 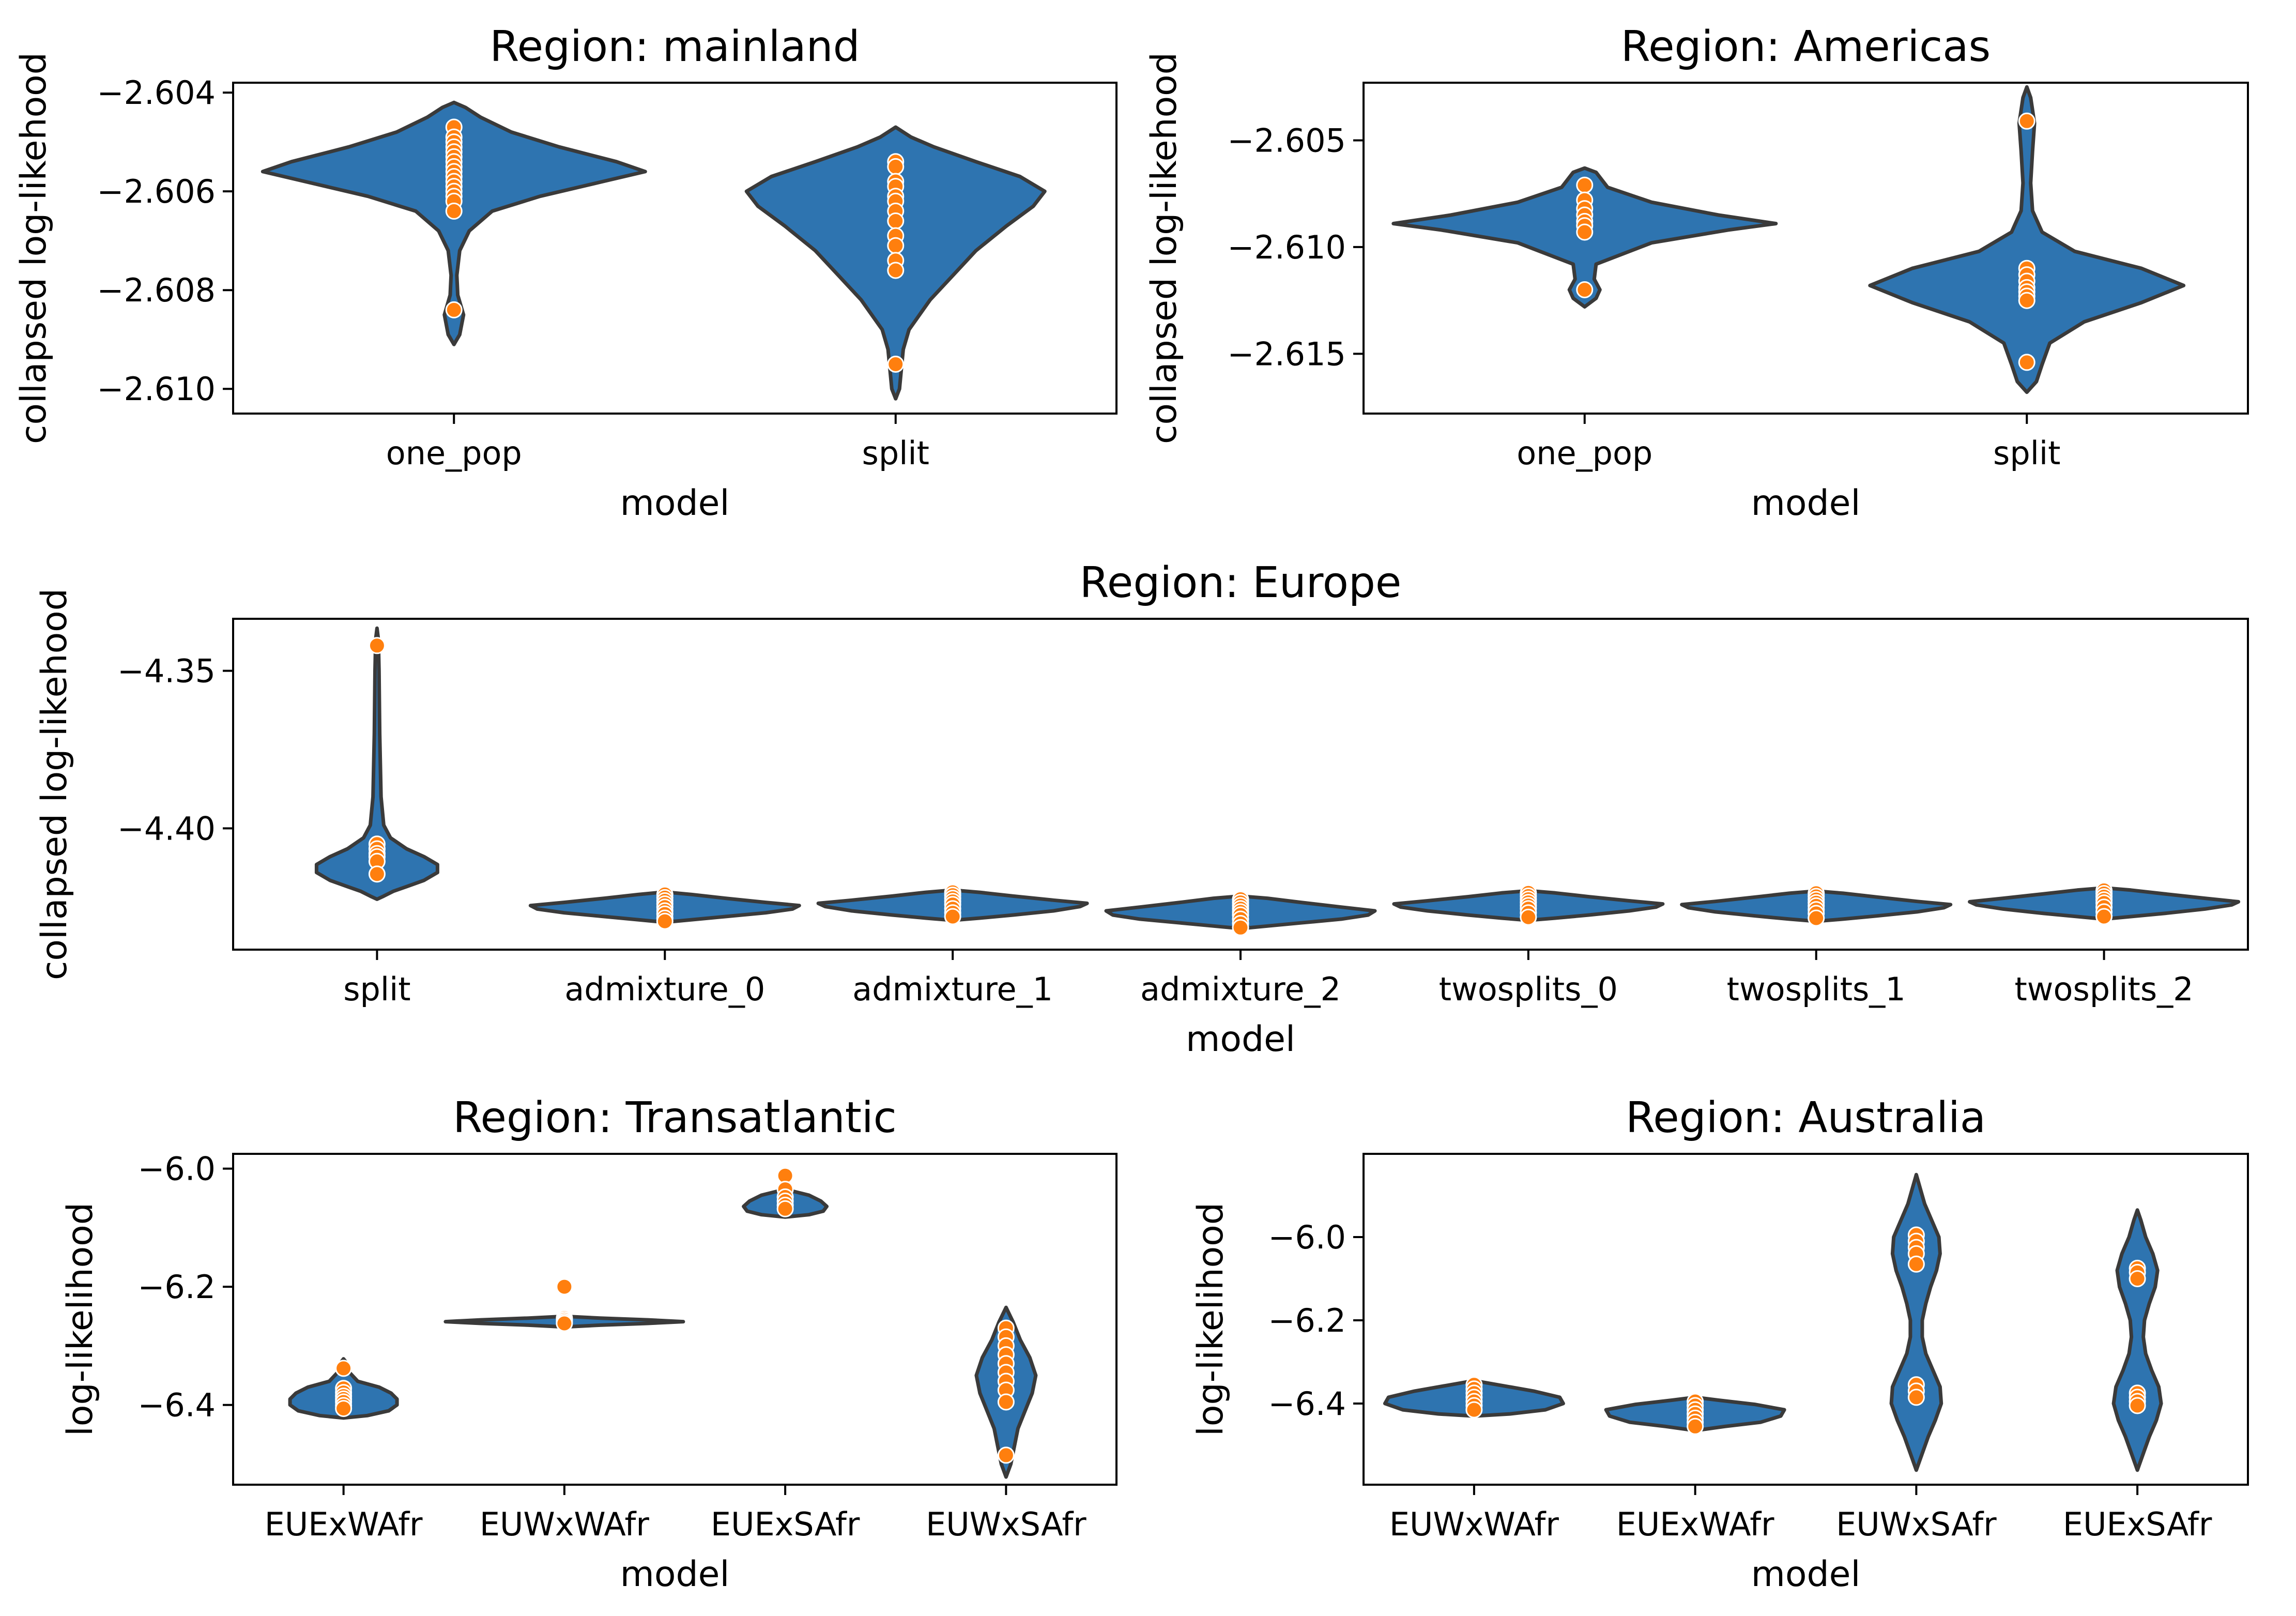 What do you see at coordinates (675, 1117) in the screenshot?
I see `chart-title: Region: Transatlantic` at bounding box center [675, 1117].